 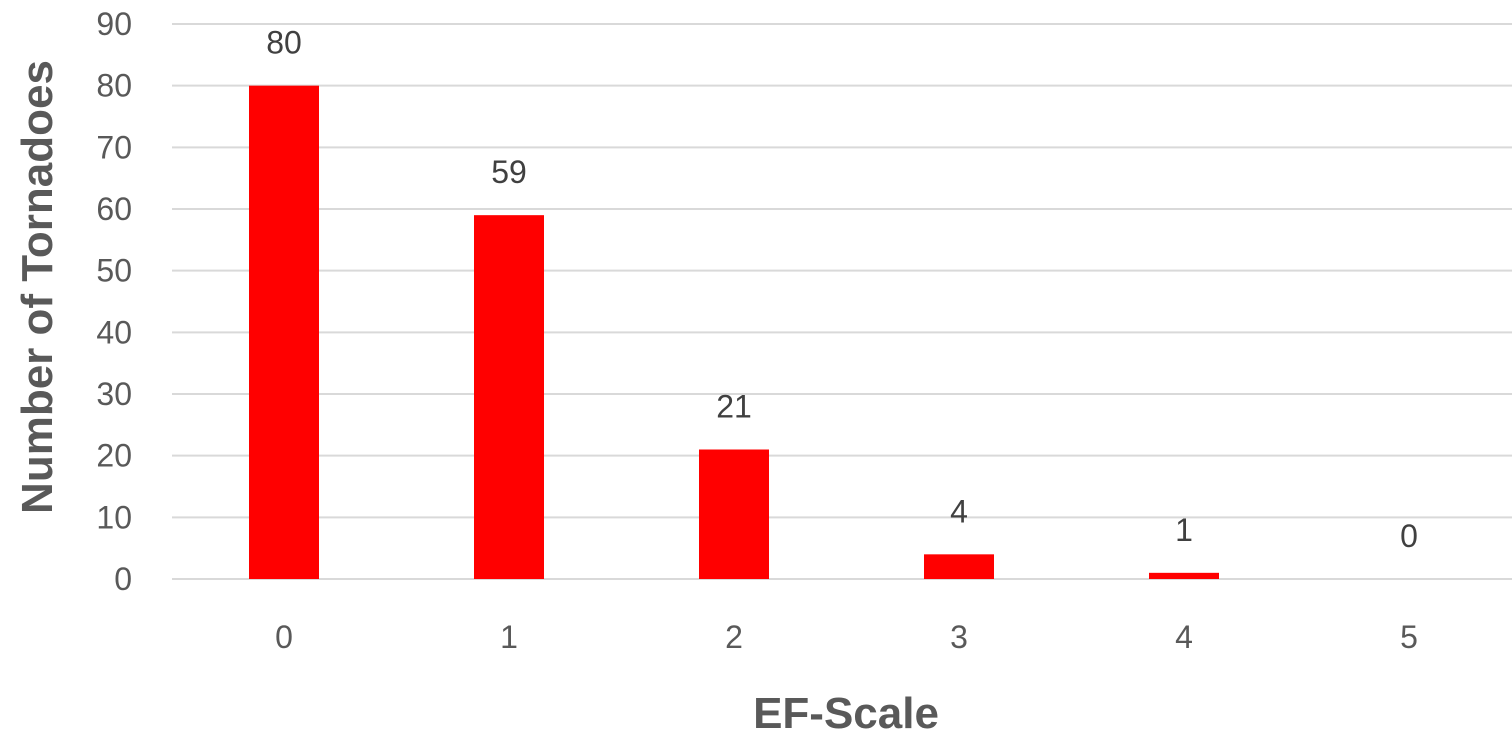 I want to click on y-tick-label: 50, so click(x=114, y=271).